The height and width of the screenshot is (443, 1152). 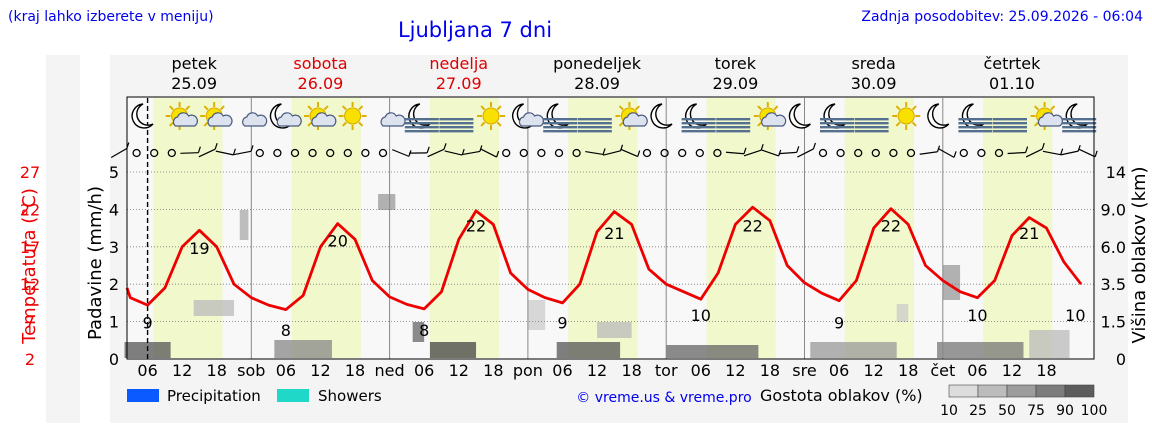 What do you see at coordinates (873, 63) in the screenshot?
I see `day-name: sreda` at bounding box center [873, 63].